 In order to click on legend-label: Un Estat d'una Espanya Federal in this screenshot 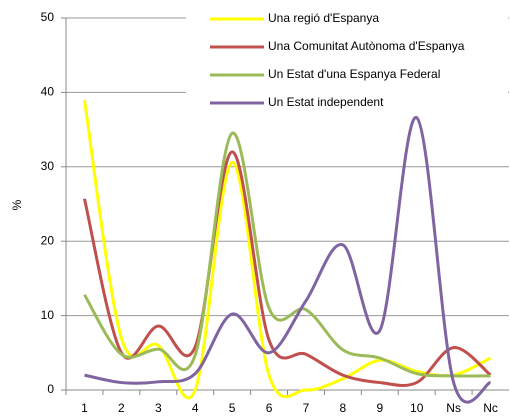, I will do `click(354, 74)`.